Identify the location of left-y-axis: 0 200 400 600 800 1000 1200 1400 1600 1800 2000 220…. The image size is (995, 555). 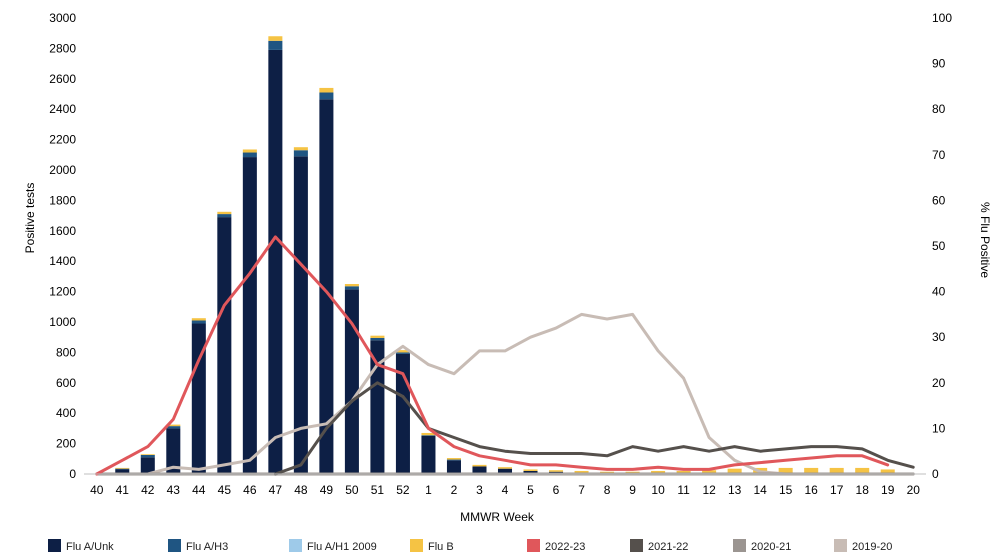
(62, 246).